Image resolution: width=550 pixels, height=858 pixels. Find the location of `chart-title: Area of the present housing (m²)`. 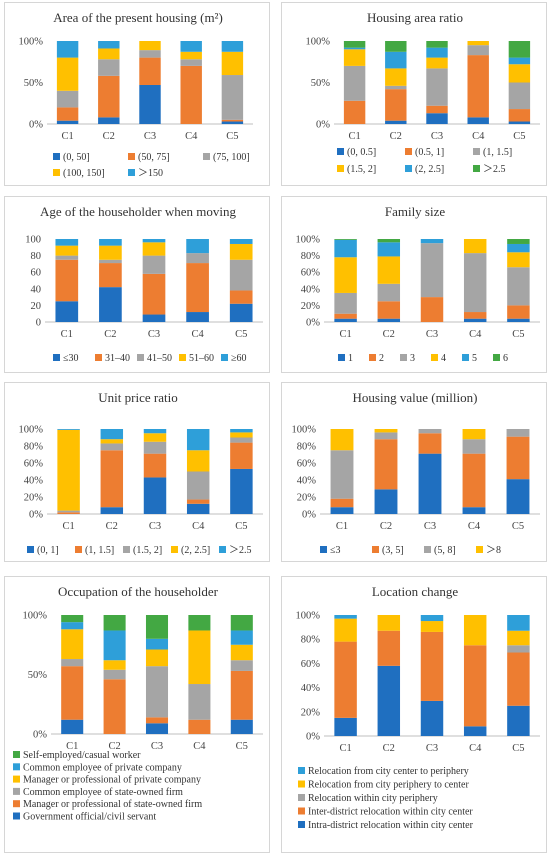

chart-title: Area of the present housing (m²) is located at coordinates (138, 17).